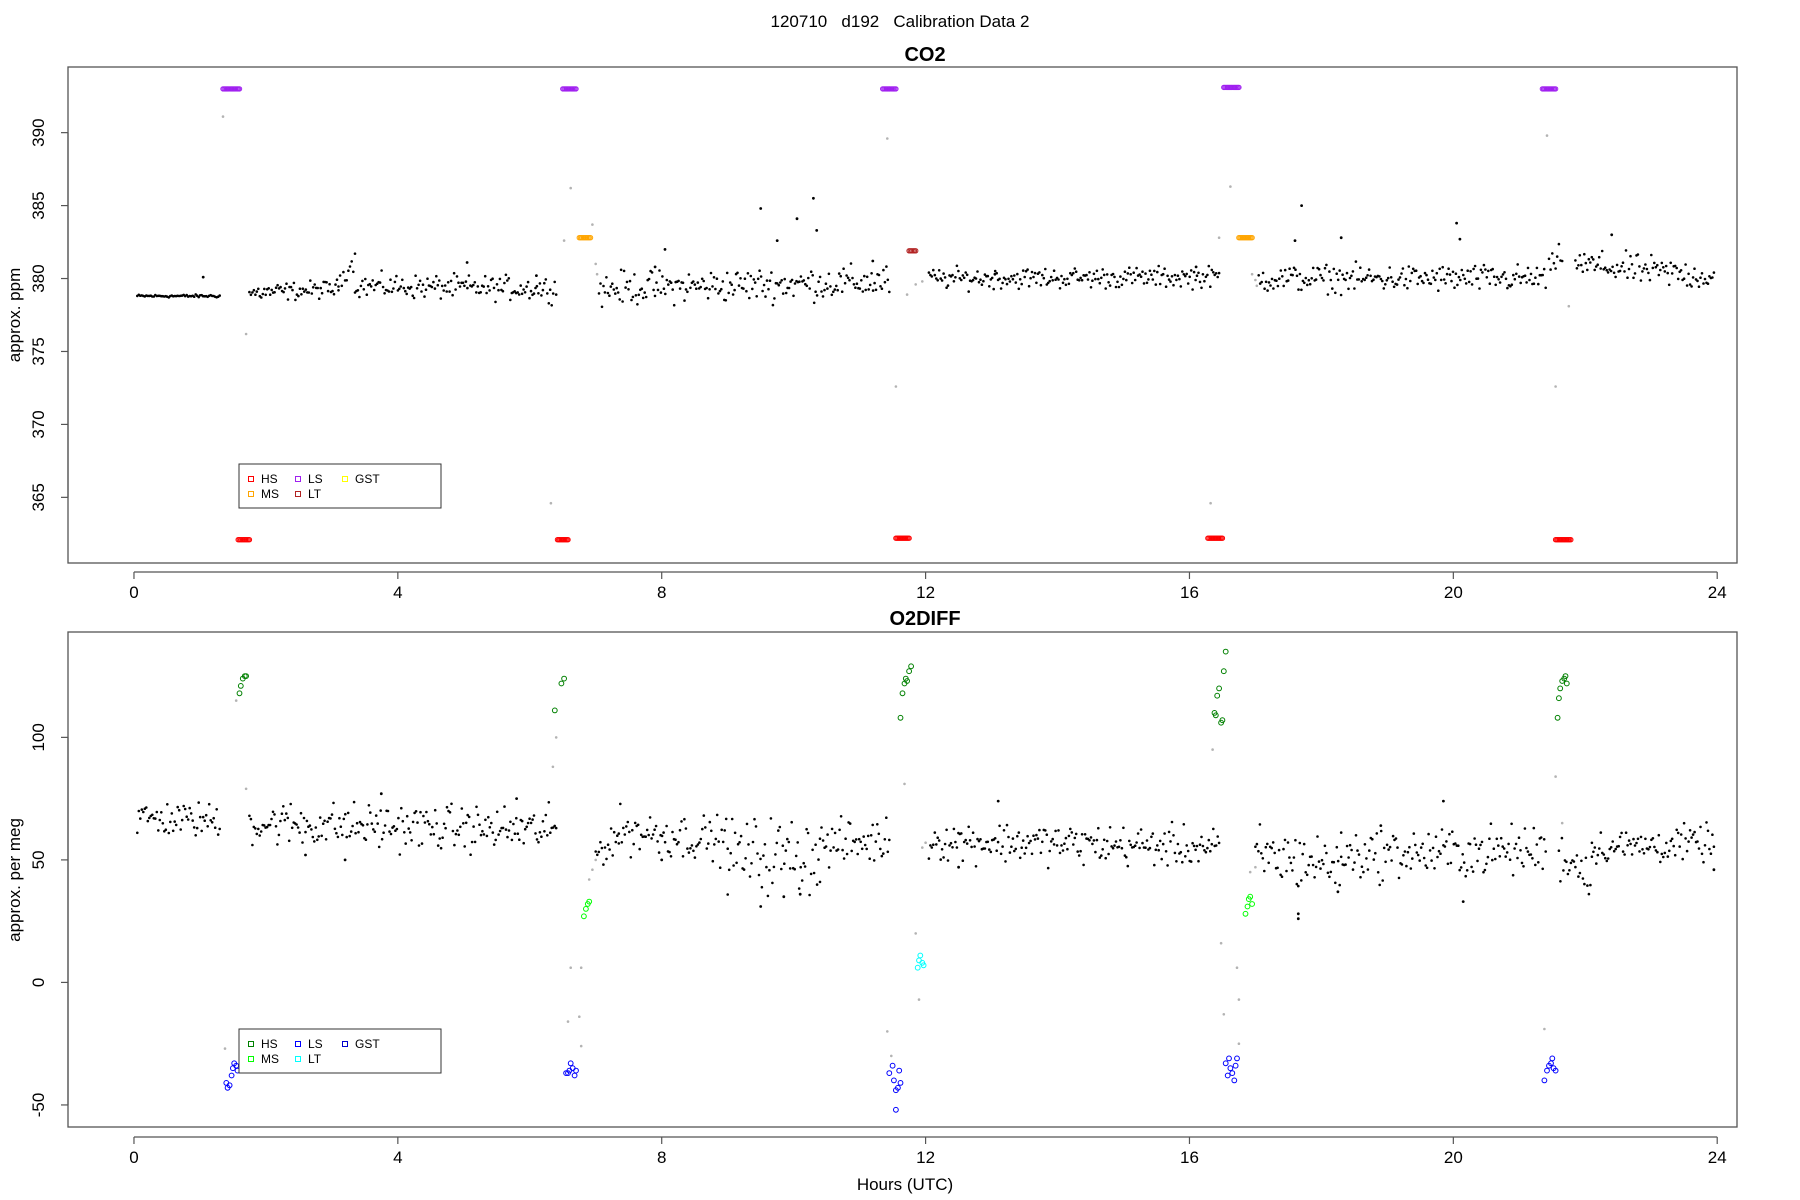  What do you see at coordinates (926, 856) in the screenshot?
I see `o2diff-ambient-points` at bounding box center [926, 856].